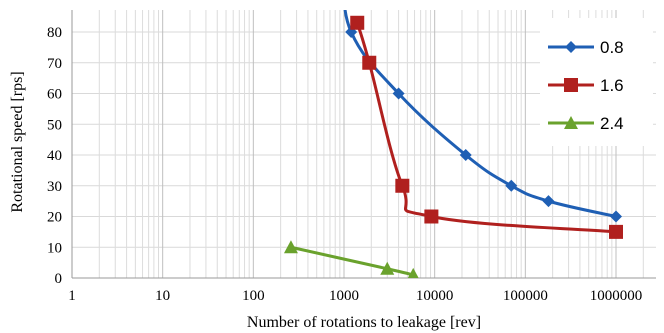 This screenshot has height=333, width=664. I want to click on y-tick-label: 70, so click(54, 64).